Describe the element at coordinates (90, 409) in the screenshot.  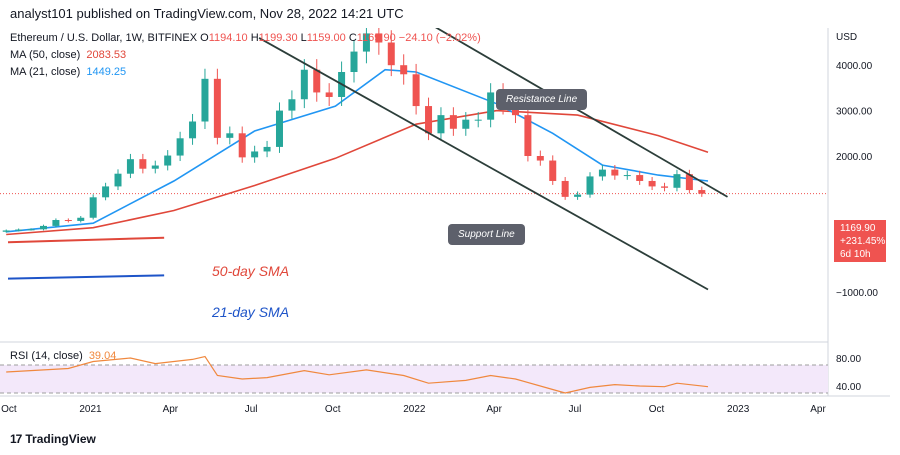
I see `x-tick-label: 2021` at that location.